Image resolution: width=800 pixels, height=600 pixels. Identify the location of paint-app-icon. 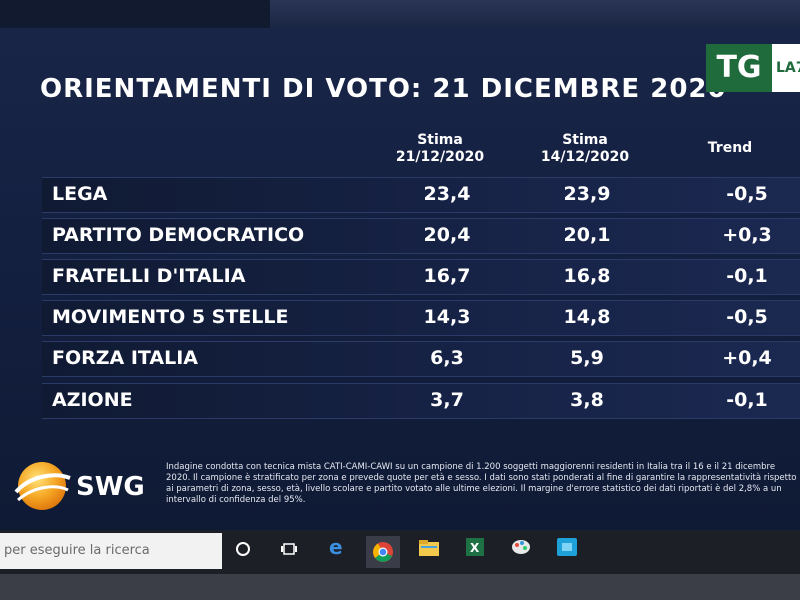
(521, 552).